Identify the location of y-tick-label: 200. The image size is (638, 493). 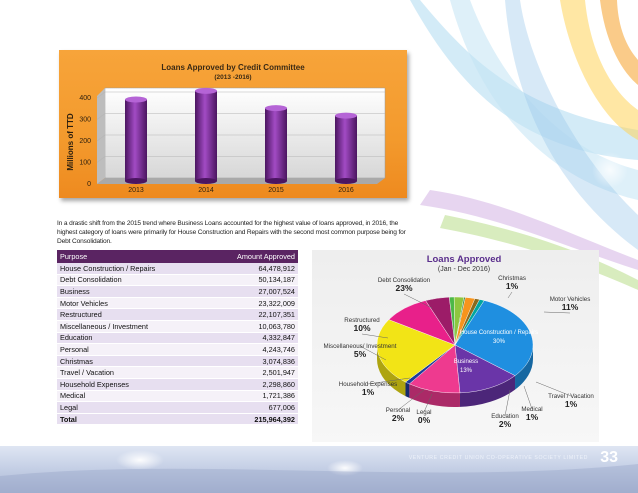
(85, 141).